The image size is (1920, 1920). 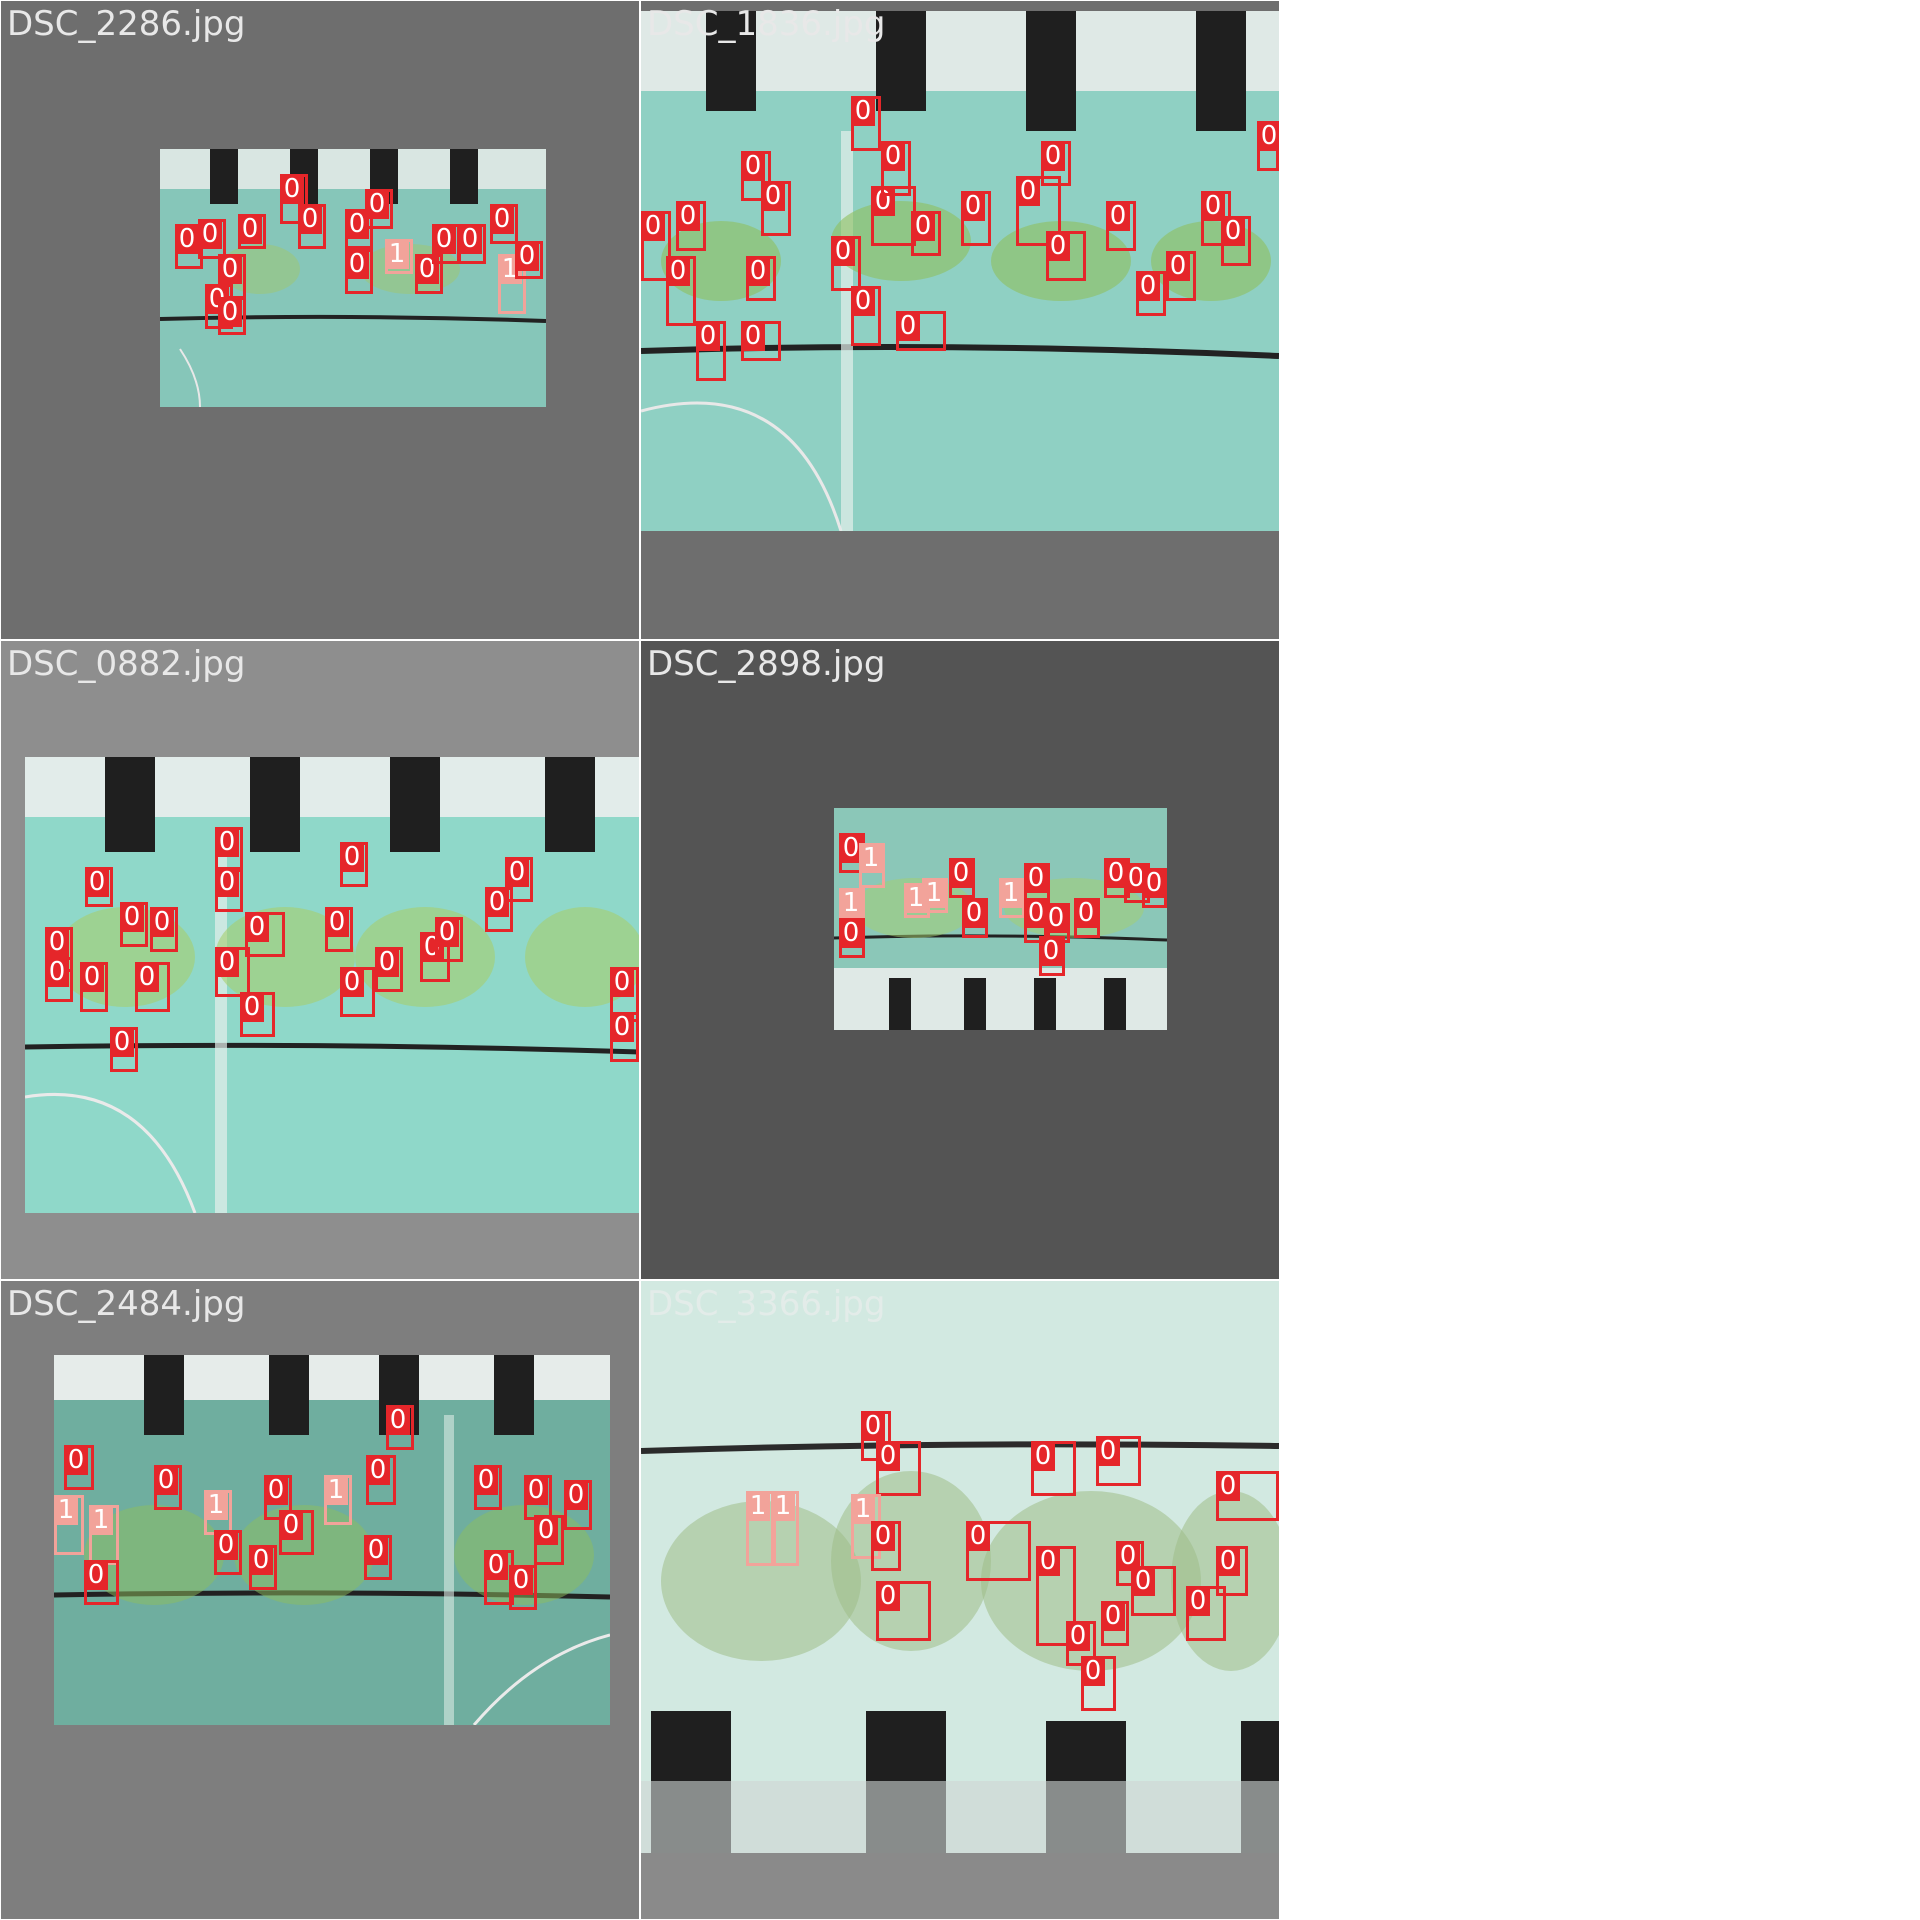 I want to click on tile-dsc-2898: DSC_2898.jpg 0 1 1 0 1 1 0 0 1 0 0, so click(x=960, y=960).